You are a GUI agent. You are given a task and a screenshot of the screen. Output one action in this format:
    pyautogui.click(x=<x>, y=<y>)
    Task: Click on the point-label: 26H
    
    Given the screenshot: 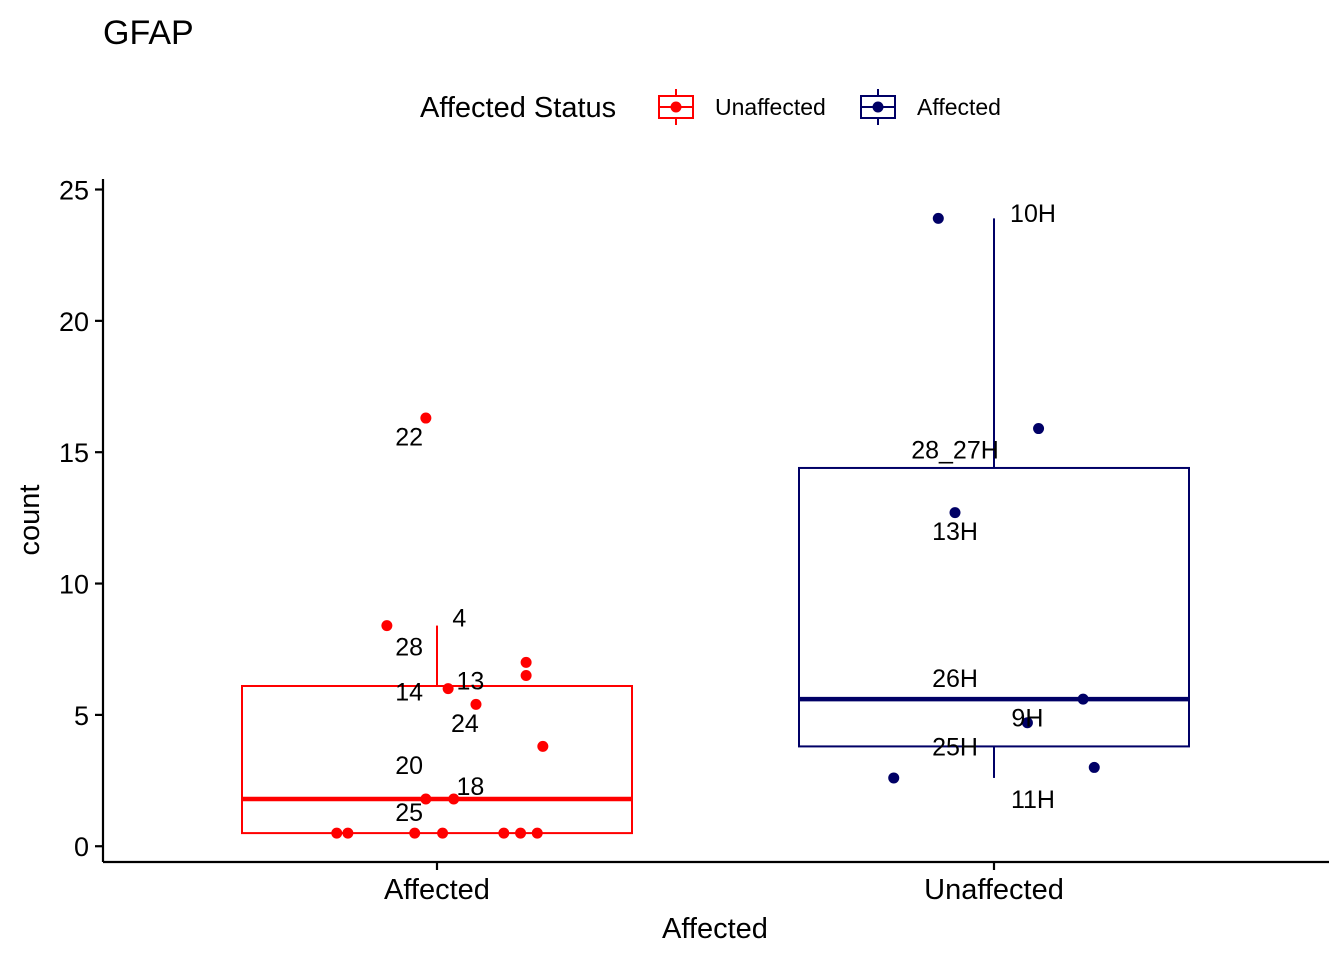 What is the action you would take?
    pyautogui.click(x=955, y=679)
    